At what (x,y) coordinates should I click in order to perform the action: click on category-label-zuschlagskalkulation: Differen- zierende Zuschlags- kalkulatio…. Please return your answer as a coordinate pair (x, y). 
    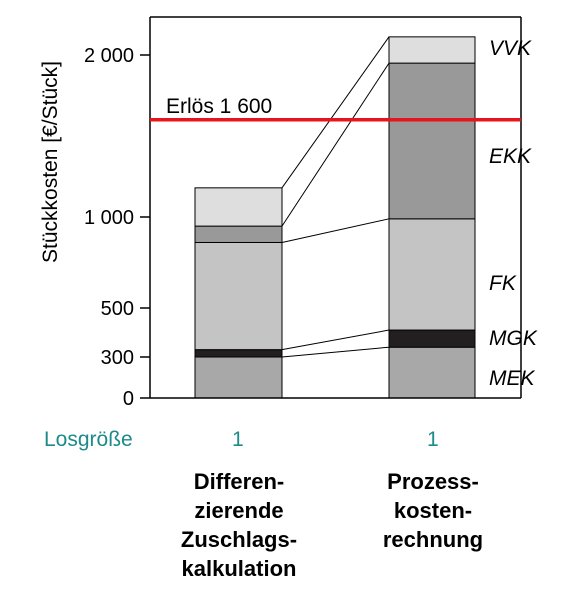
    Looking at the image, I should click on (239, 525).